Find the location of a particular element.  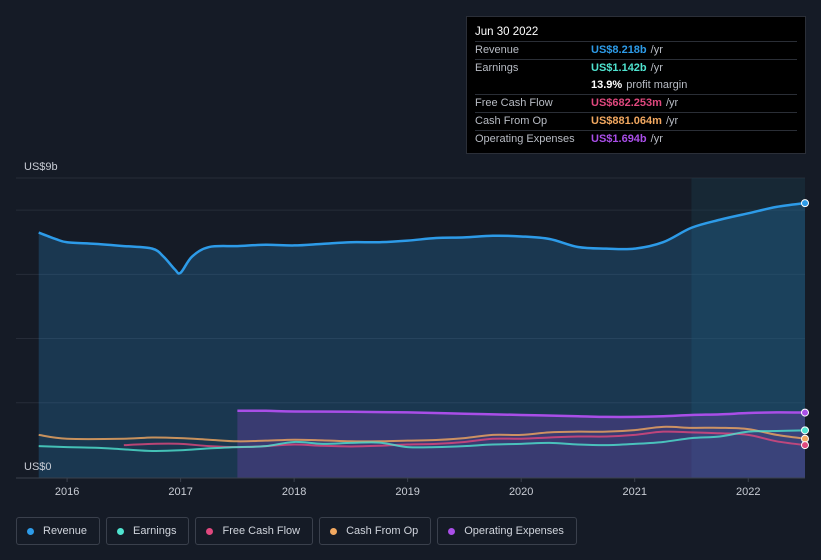

legend-label: Earnings is located at coordinates (155, 531).